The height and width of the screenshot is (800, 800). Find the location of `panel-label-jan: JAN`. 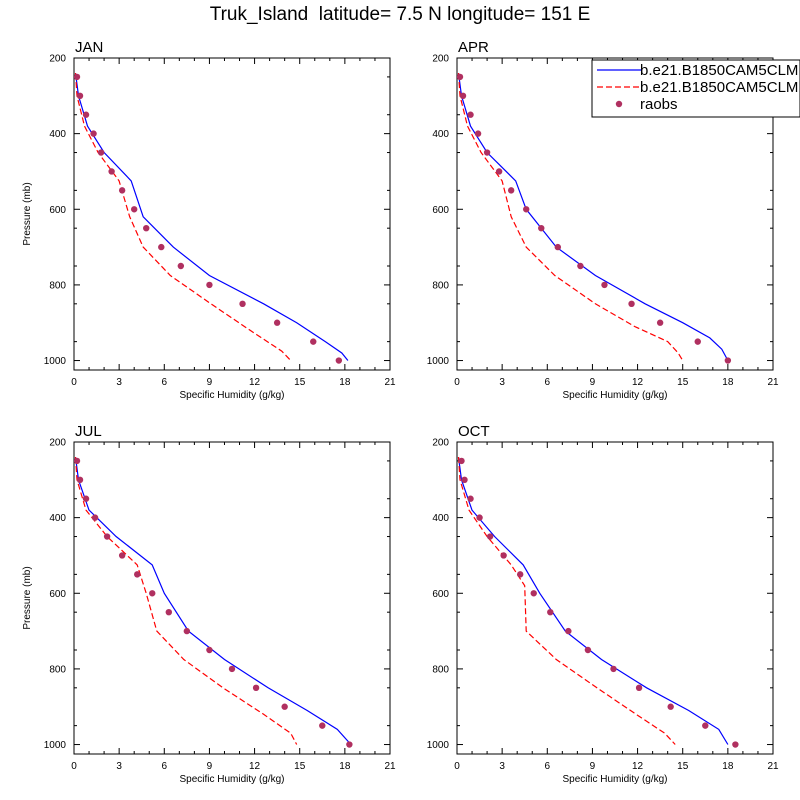

panel-label-jan: JAN is located at coordinates (89, 47).